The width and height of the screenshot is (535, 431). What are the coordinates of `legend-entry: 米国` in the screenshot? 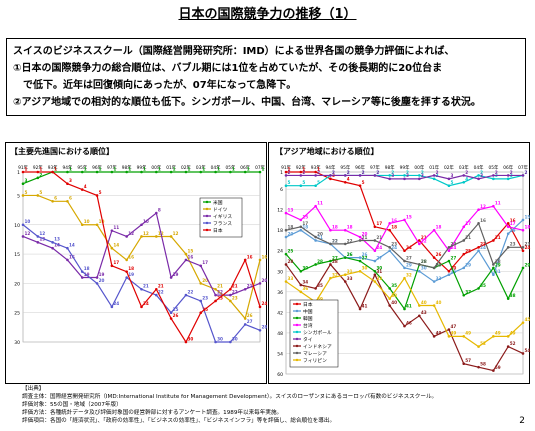 It's located at (218, 202).